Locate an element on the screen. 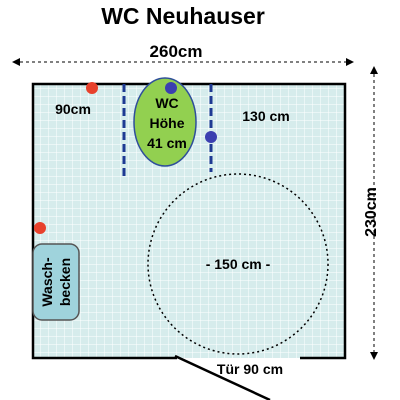  door-label: Tür 90 cm is located at coordinates (250, 369).